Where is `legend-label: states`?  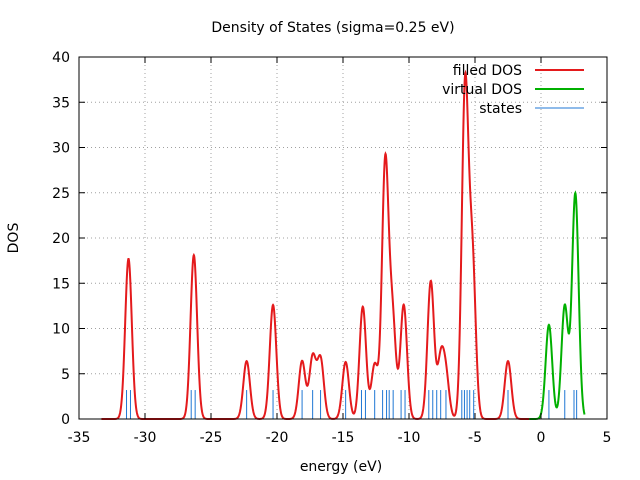 legend-label: states is located at coordinates (500, 109).